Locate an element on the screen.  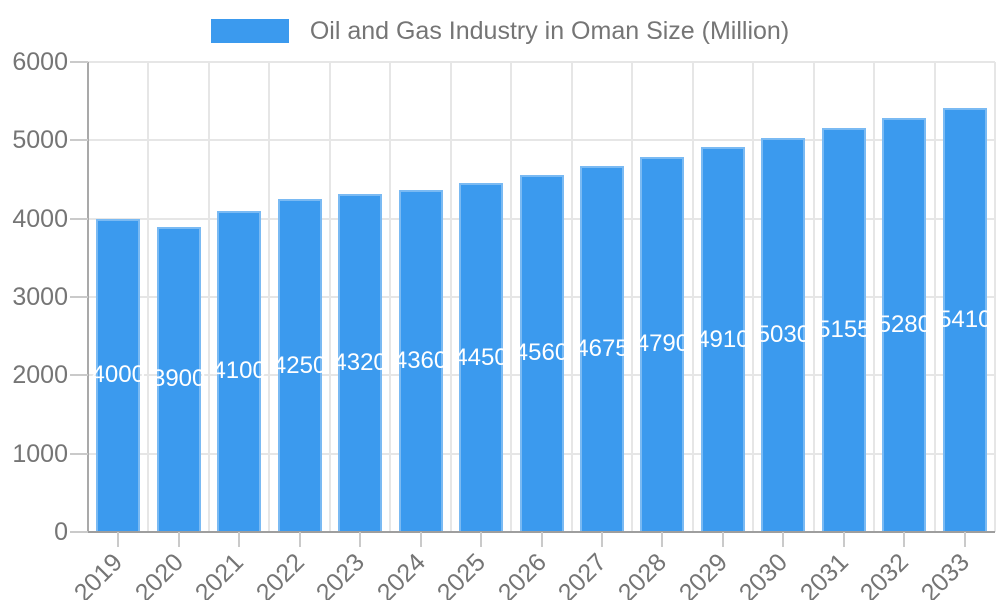
bar-2026 is located at coordinates (541, 353).